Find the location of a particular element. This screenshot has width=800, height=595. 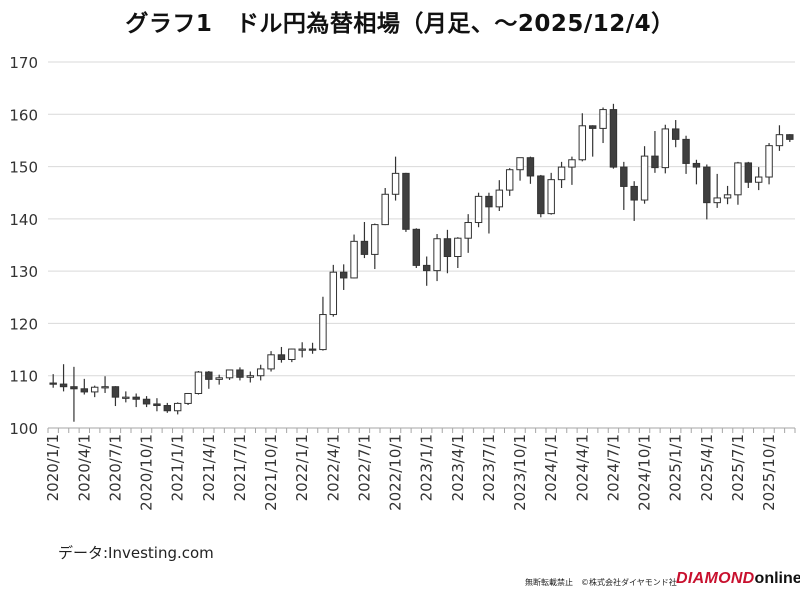

x-tick-label: 2021/4/1 is located at coordinates (209, 467).